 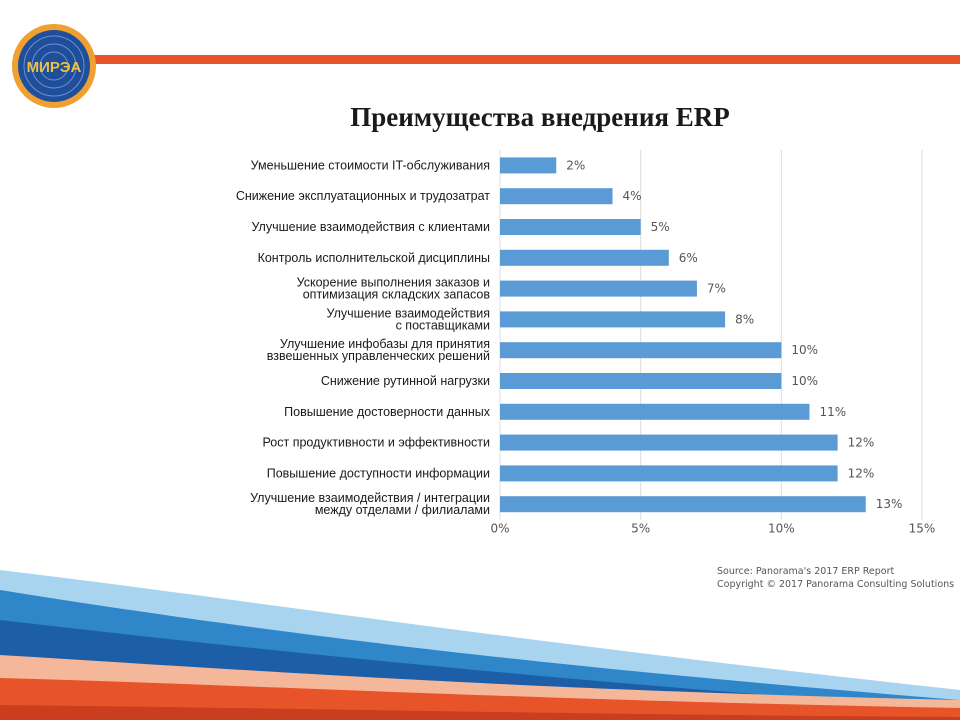 What do you see at coordinates (922, 529) in the screenshot?
I see `x-tick-label: 15%` at bounding box center [922, 529].